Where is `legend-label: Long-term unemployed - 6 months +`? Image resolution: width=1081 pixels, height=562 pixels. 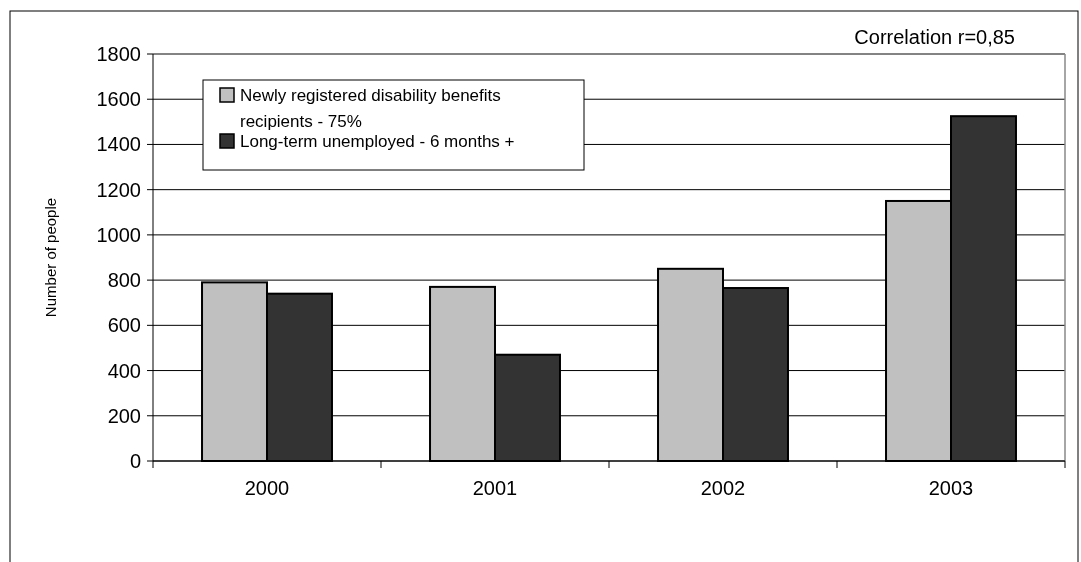 legend-label: Long-term unemployed - 6 months + is located at coordinates (377, 141).